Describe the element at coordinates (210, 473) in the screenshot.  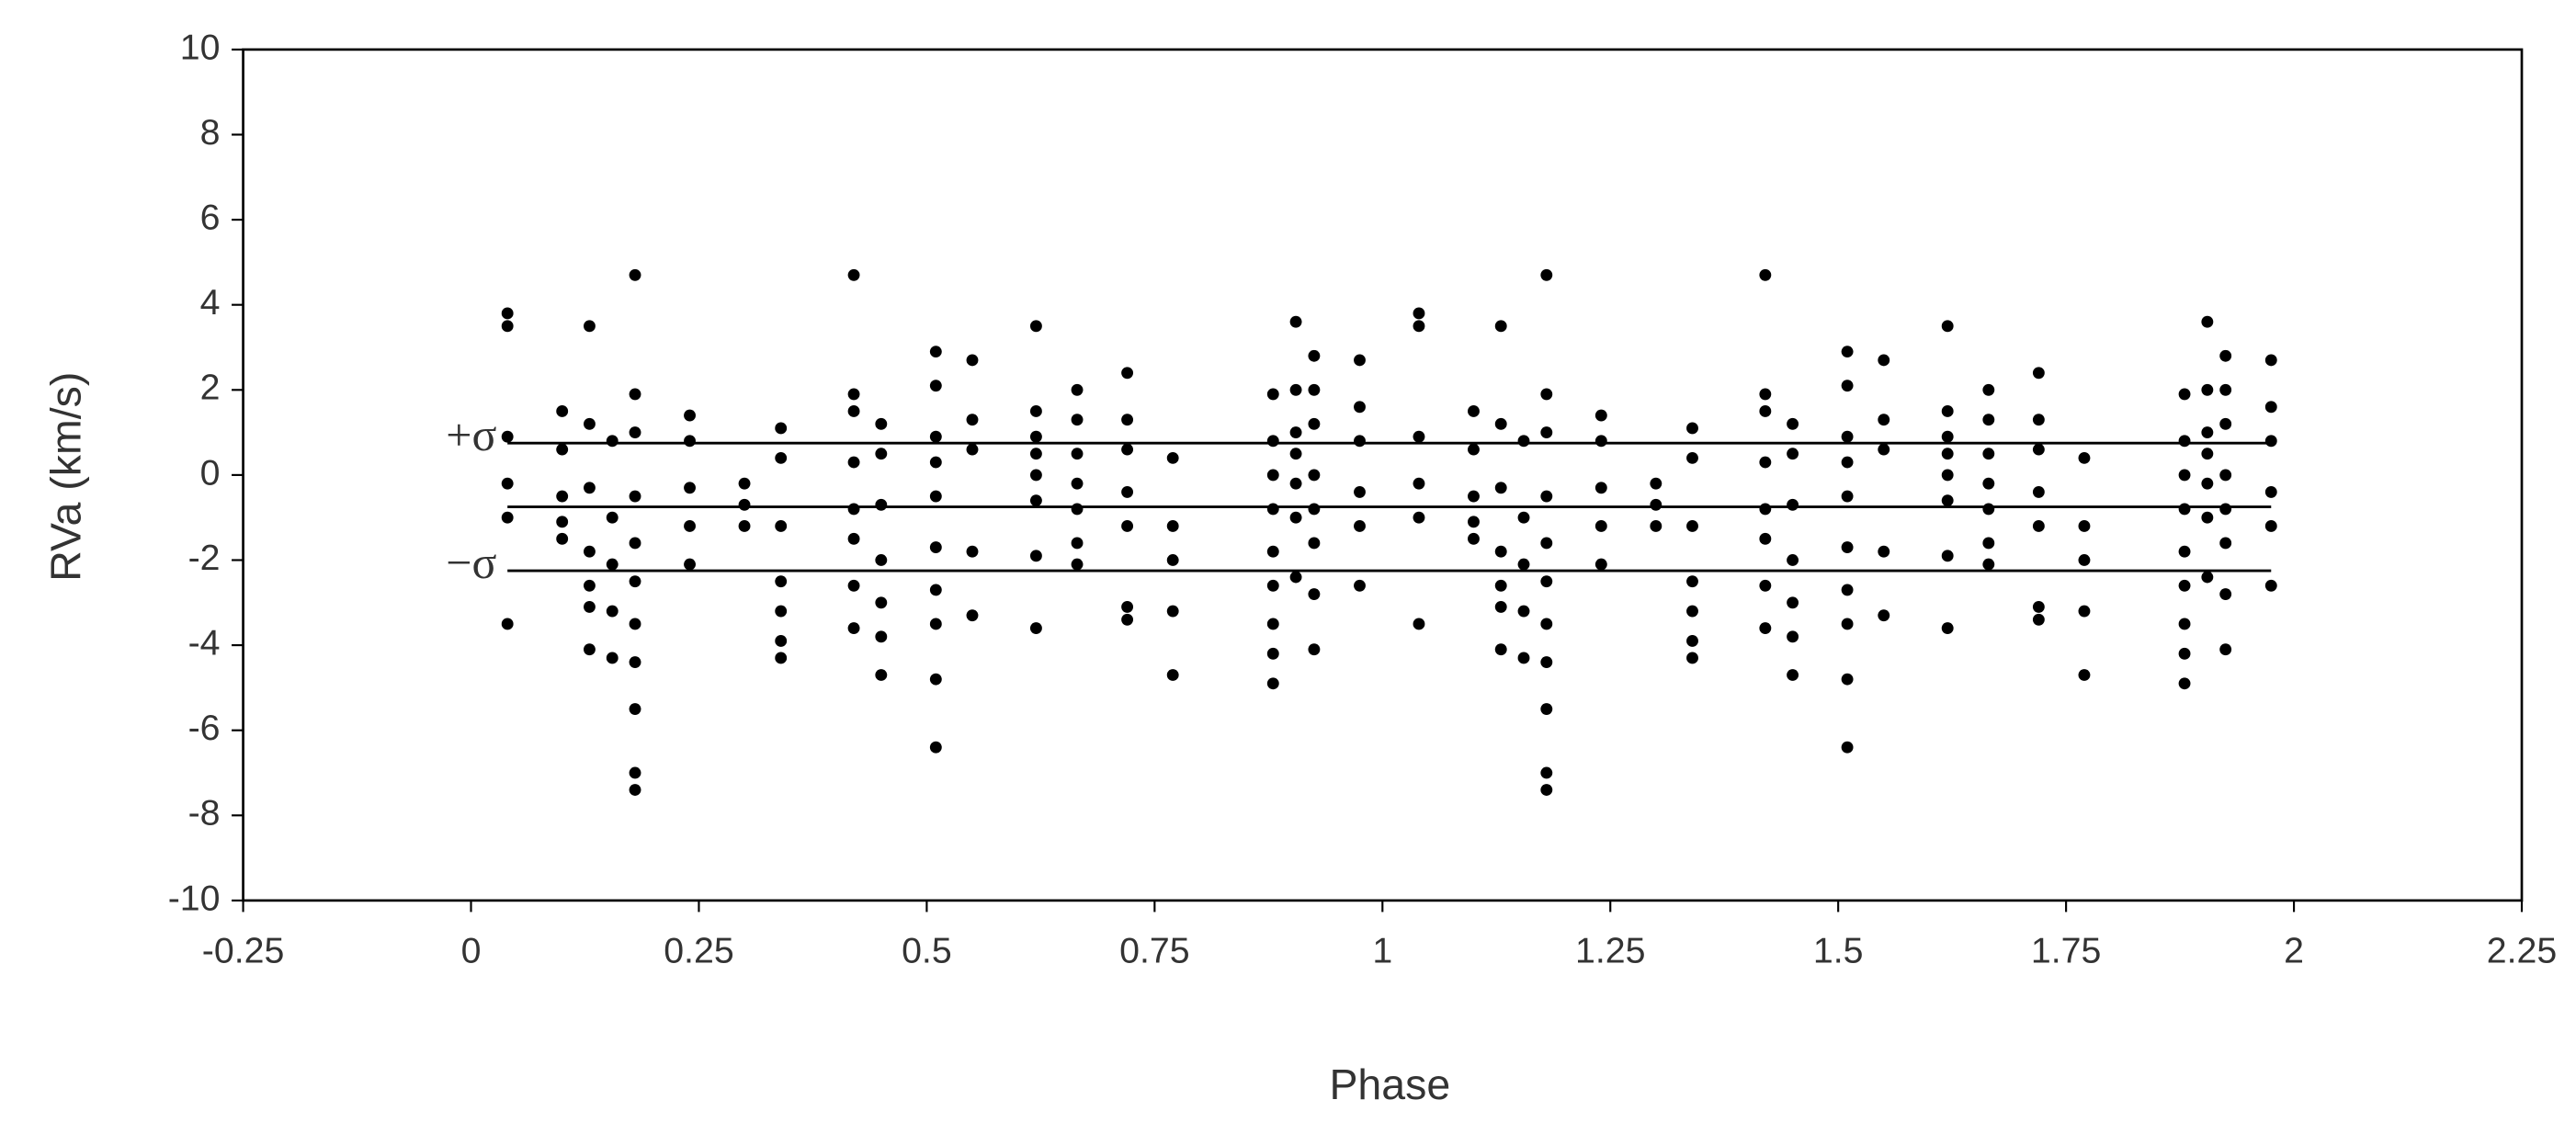
I see `y-tick-label: 0` at that location.